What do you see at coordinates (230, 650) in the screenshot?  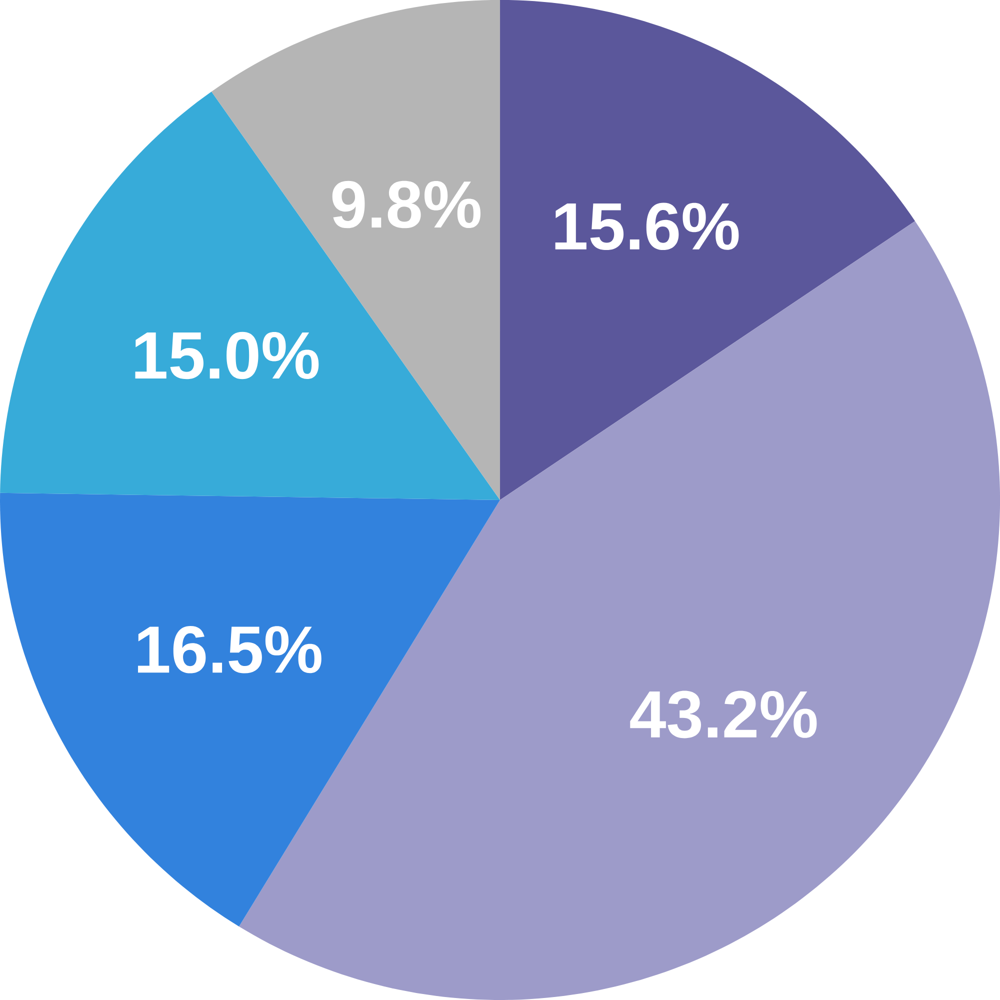 I see `data-label: 16.5%` at bounding box center [230, 650].